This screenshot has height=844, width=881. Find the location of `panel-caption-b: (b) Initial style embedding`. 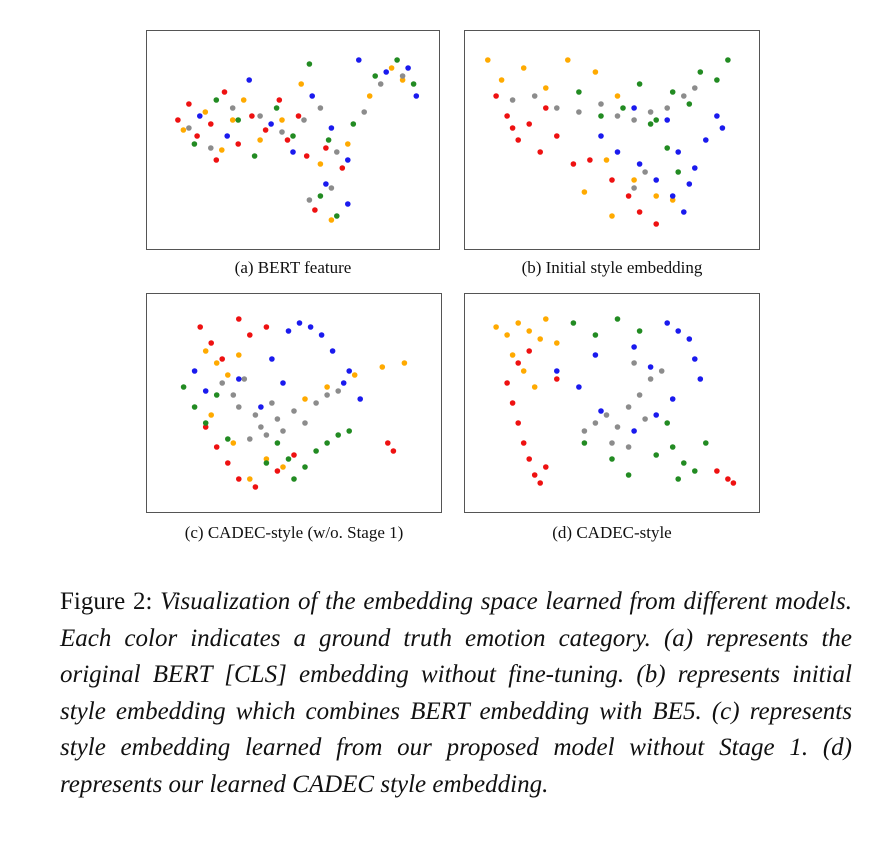

panel-caption-b: (b) Initial style embedding is located at coordinates (612, 267).